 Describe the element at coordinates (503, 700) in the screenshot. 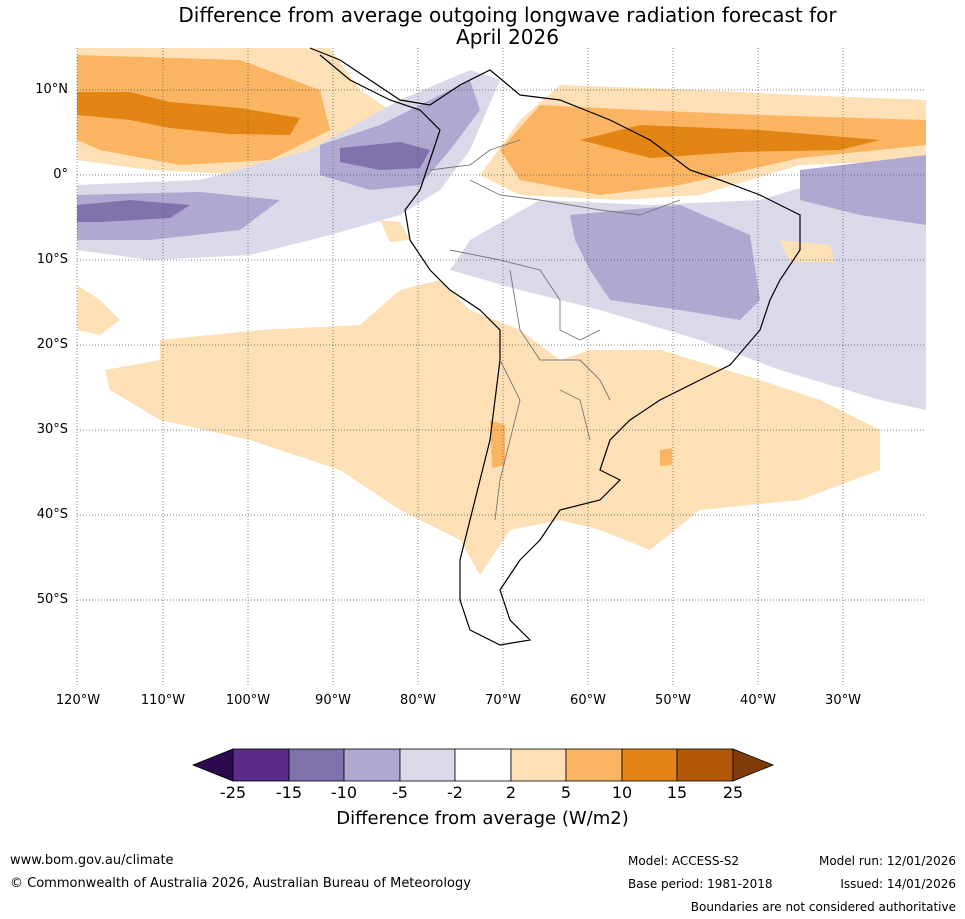

I see `lon-label: 70°W` at that location.